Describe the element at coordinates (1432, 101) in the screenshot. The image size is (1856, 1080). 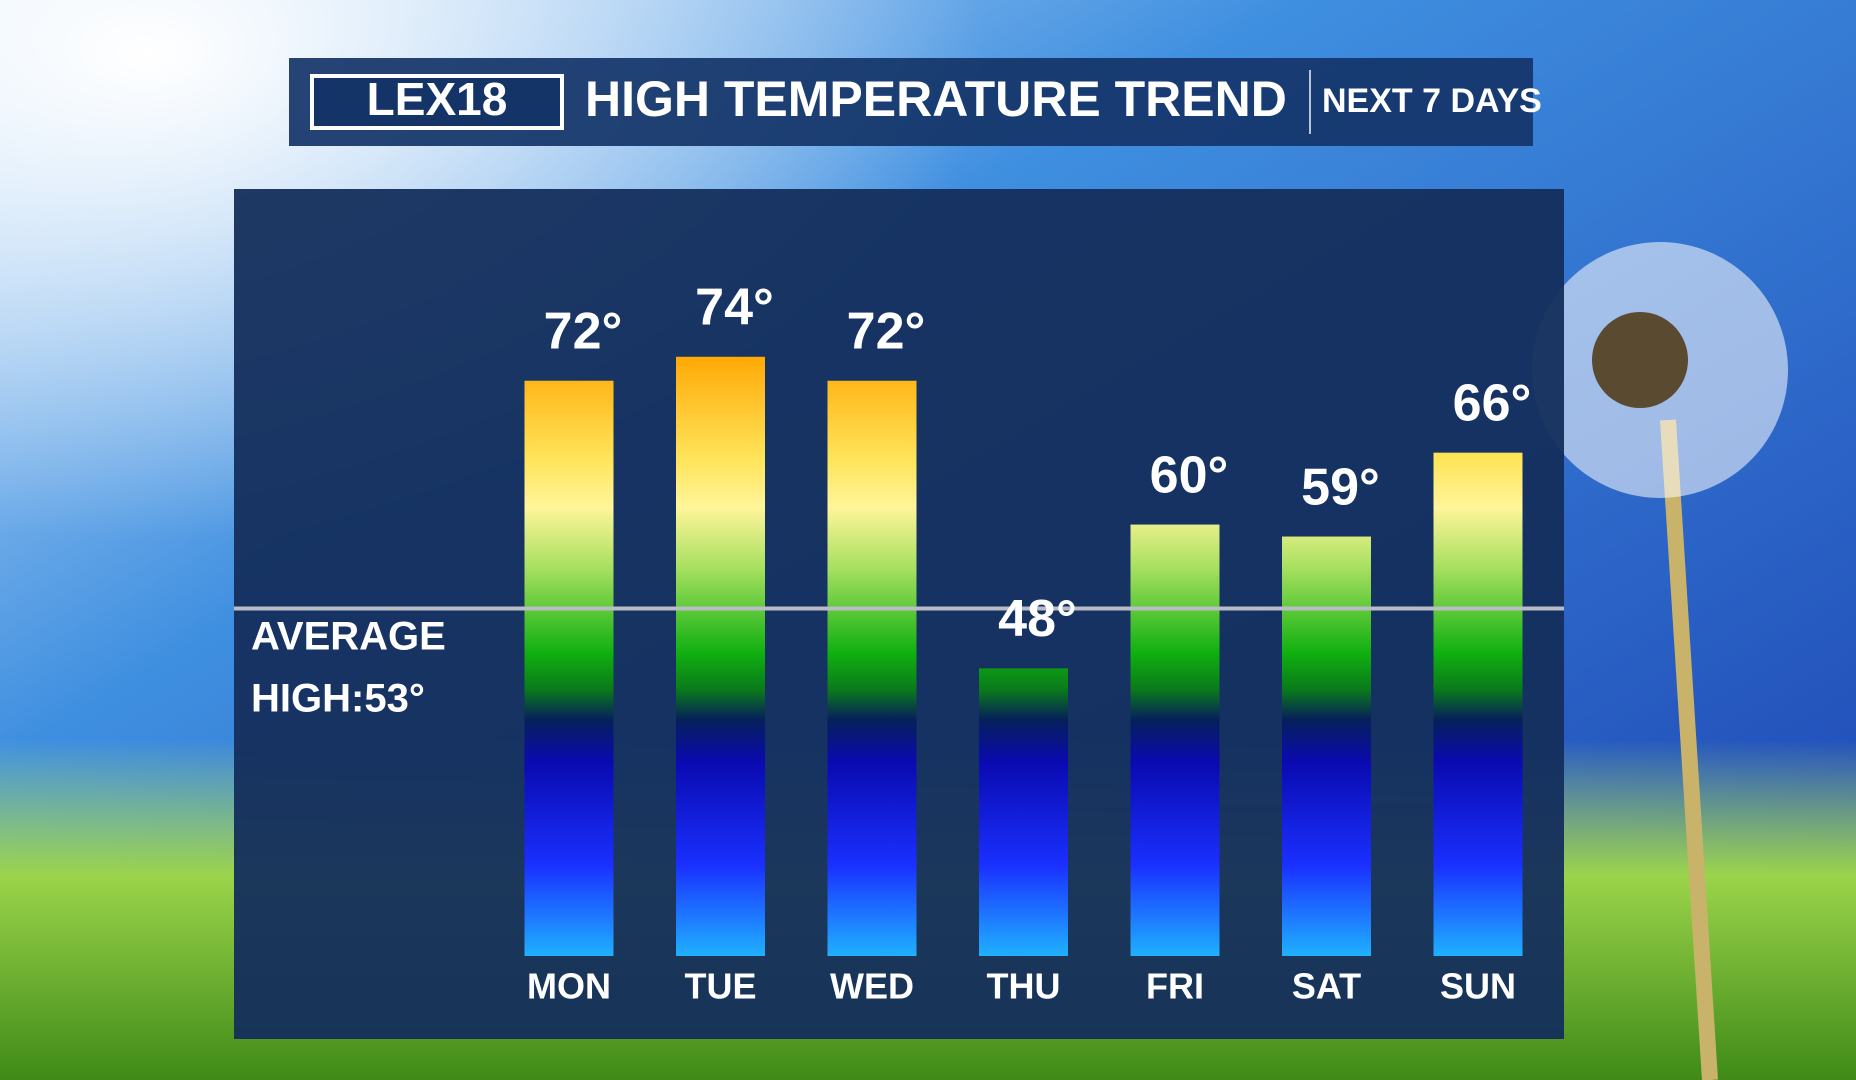
I see `chart-subtitle: NEXT 7 DAYS` at that location.